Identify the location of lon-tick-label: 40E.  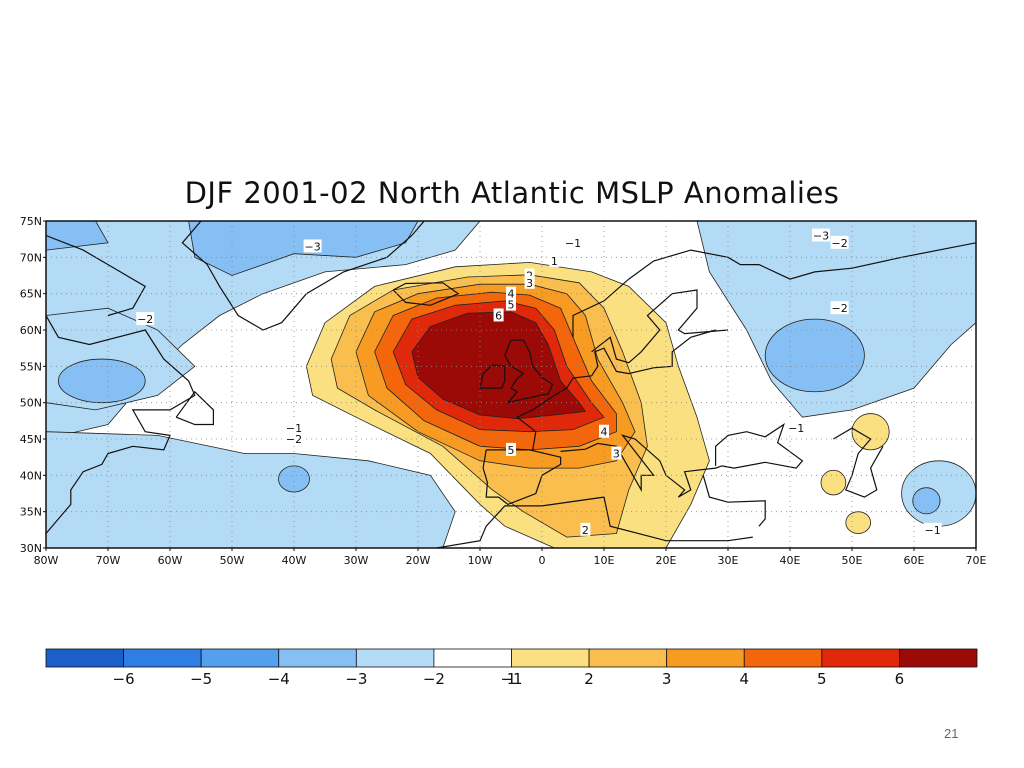
(790, 560).